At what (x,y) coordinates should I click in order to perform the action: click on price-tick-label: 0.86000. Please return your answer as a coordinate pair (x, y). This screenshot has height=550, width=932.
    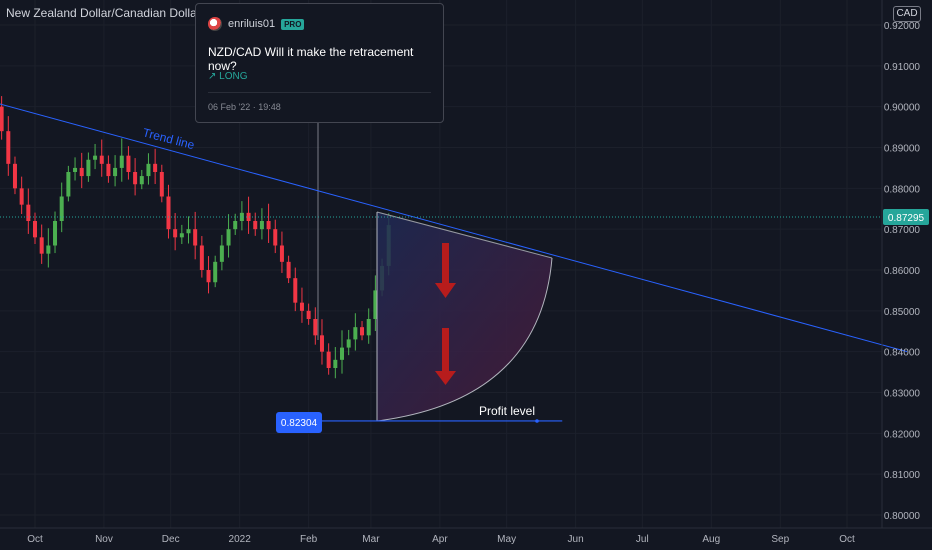
    Looking at the image, I should click on (902, 271).